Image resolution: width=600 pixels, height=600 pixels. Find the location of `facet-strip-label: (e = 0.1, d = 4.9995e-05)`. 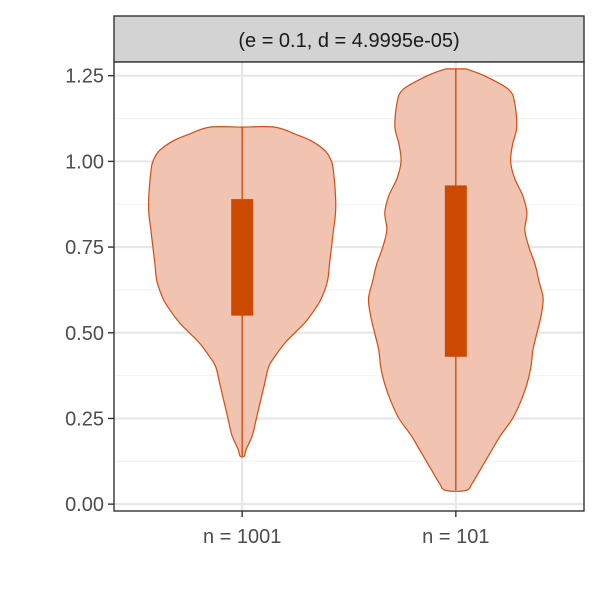

facet-strip-label: (e = 0.1, d = 4.9995e-05) is located at coordinates (348, 41).